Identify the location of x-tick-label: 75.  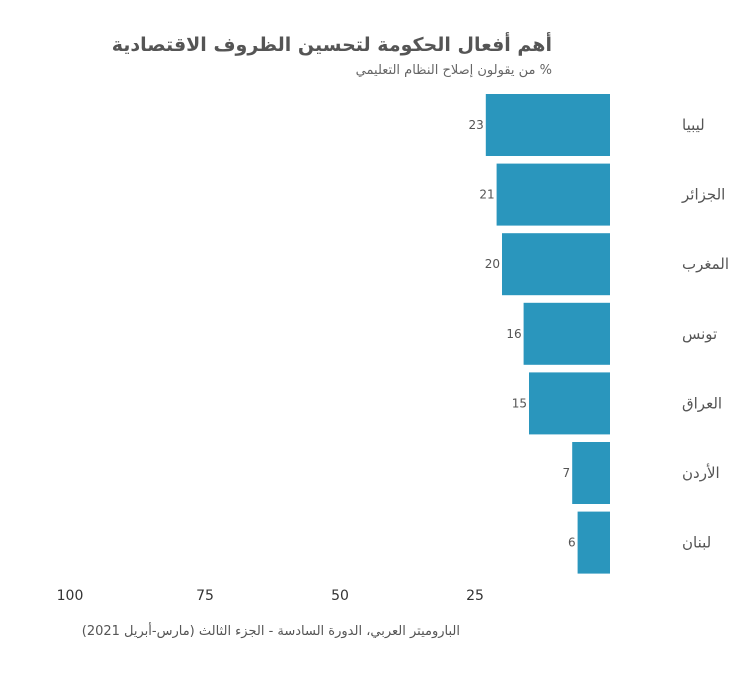
(205, 596).